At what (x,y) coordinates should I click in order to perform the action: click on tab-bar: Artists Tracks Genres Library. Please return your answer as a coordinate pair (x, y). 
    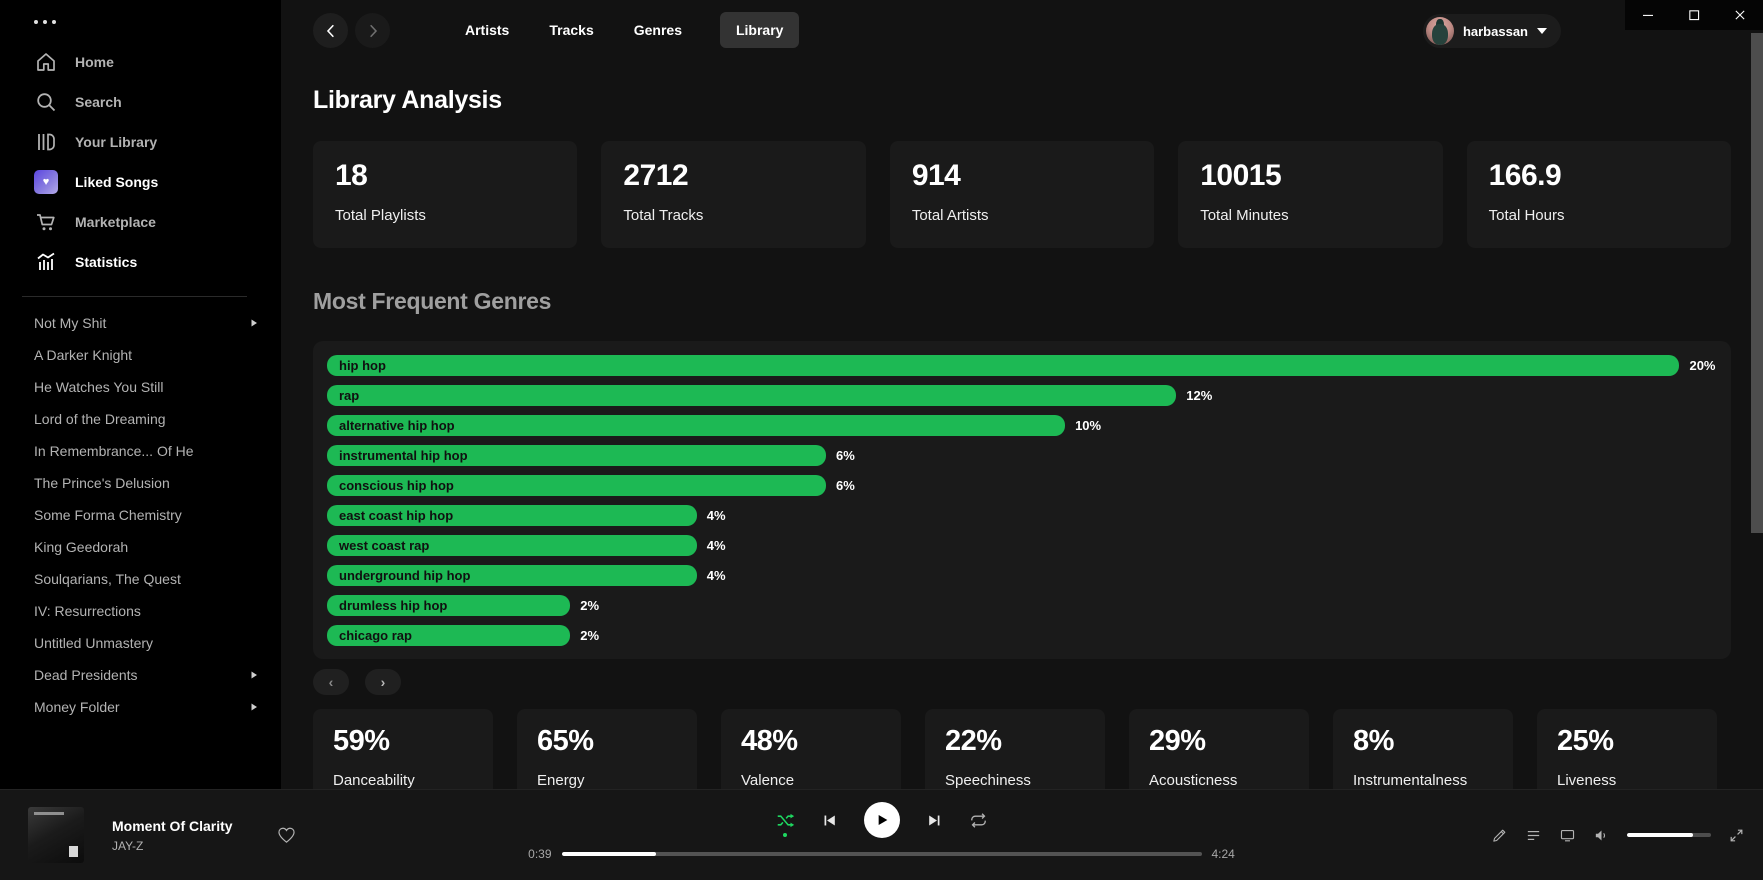
    Looking at the image, I should click on (631, 30).